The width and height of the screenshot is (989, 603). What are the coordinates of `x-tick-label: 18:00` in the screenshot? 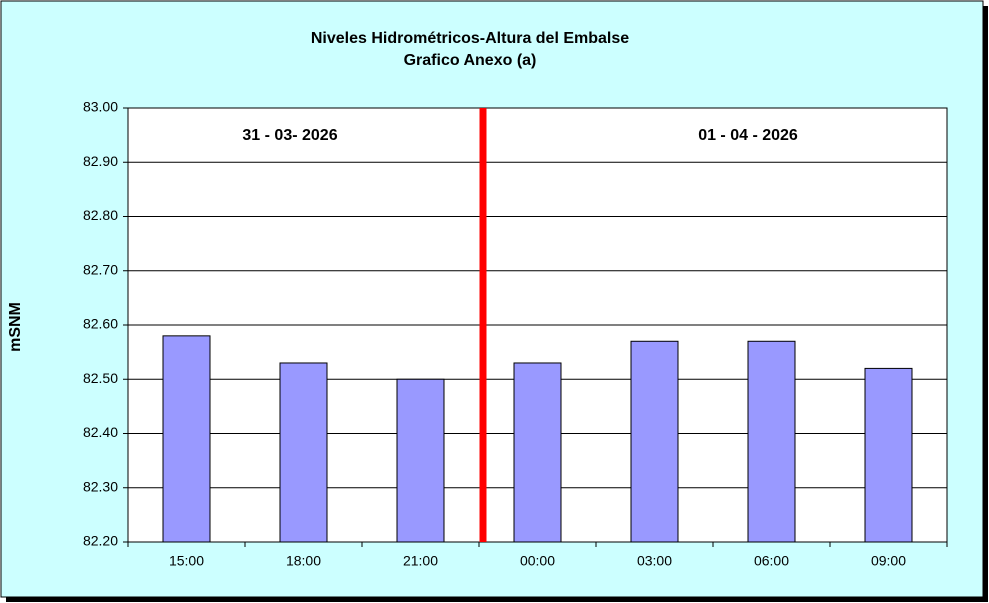 It's located at (303, 561).